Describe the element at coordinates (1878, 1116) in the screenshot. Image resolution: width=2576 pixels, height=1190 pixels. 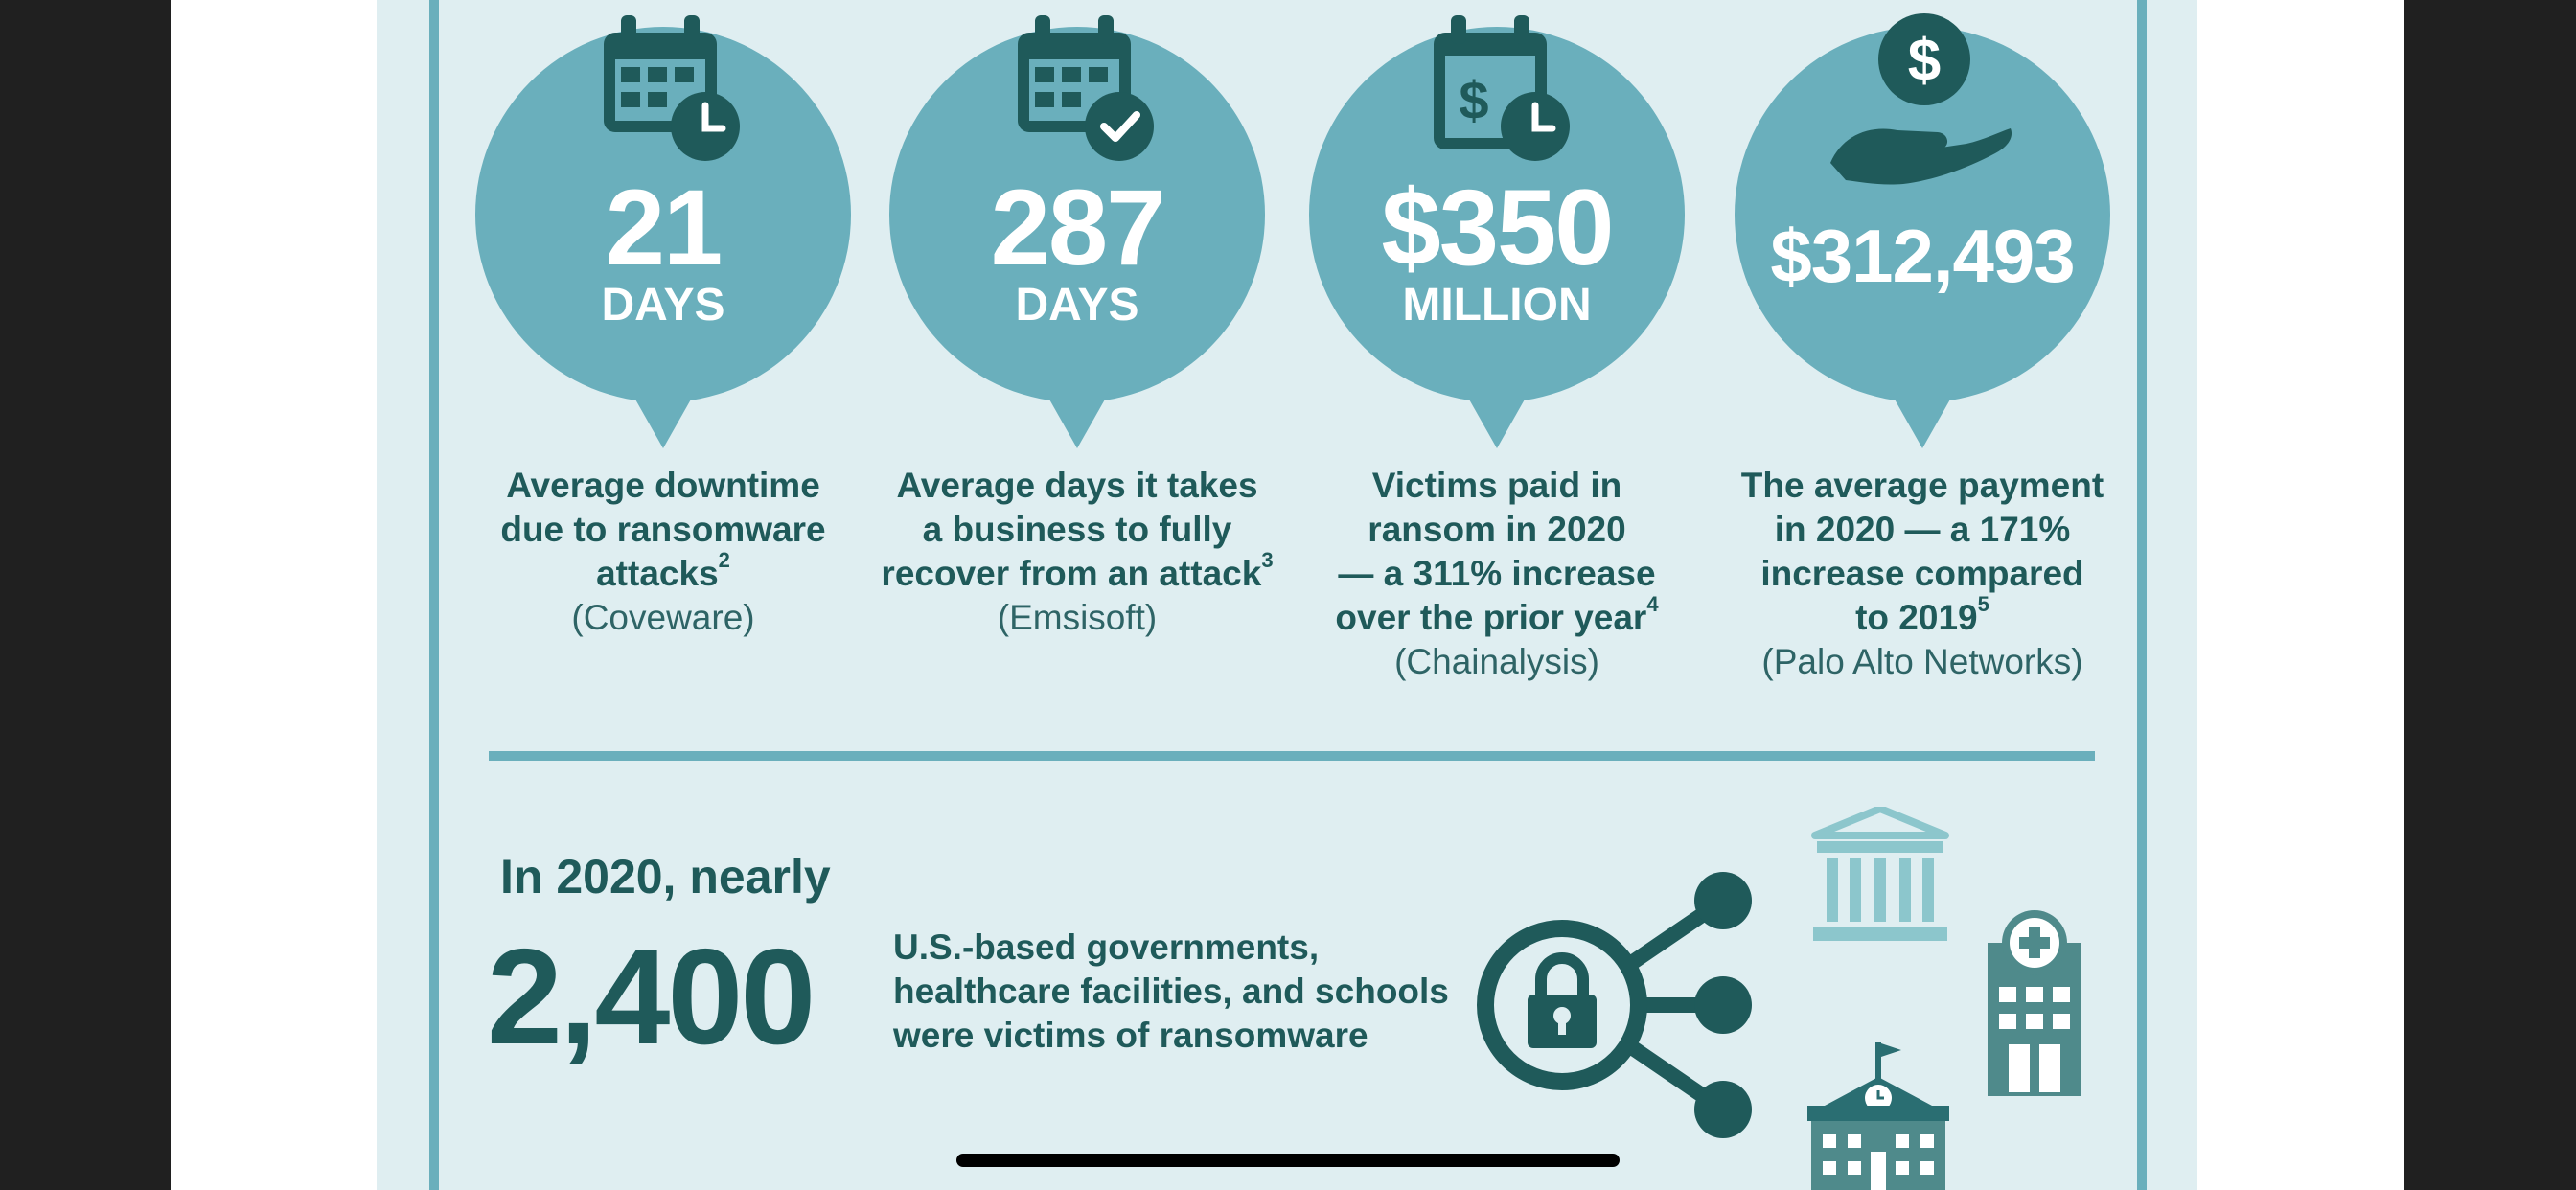
I see `school-icon` at that location.